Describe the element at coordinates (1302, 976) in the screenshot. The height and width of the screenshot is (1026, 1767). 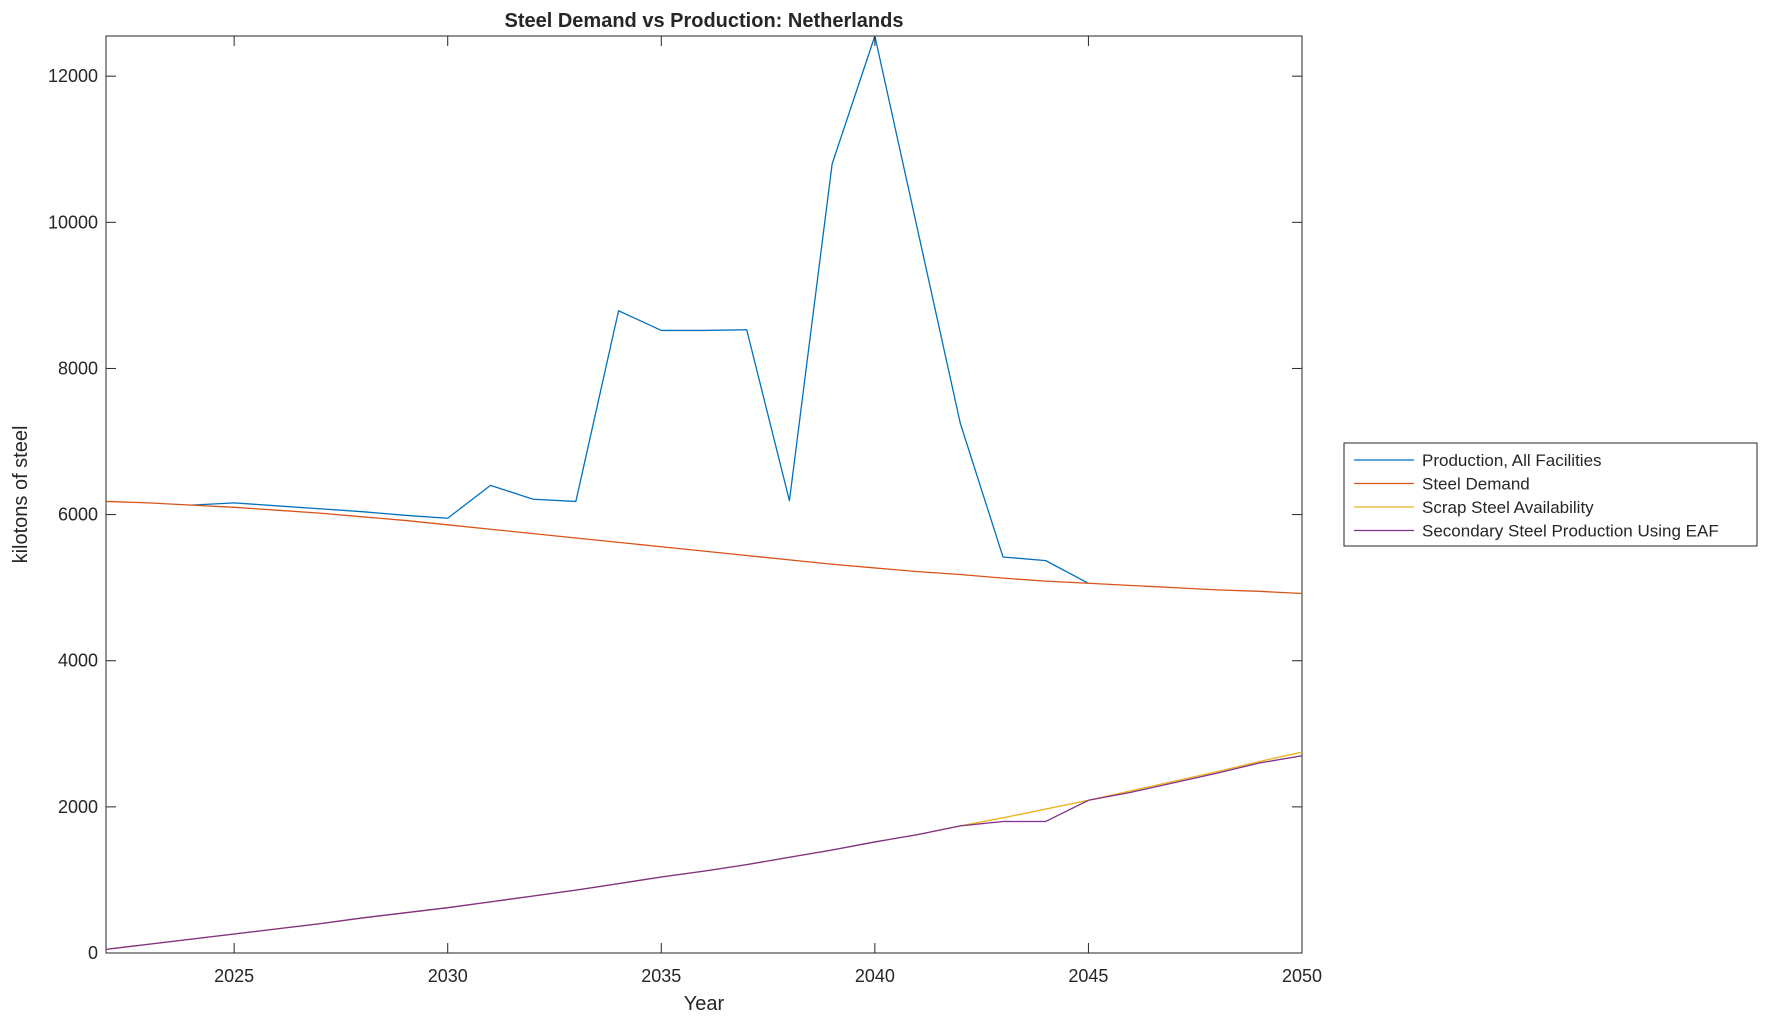
I see `x-tick-label: 2050` at that location.